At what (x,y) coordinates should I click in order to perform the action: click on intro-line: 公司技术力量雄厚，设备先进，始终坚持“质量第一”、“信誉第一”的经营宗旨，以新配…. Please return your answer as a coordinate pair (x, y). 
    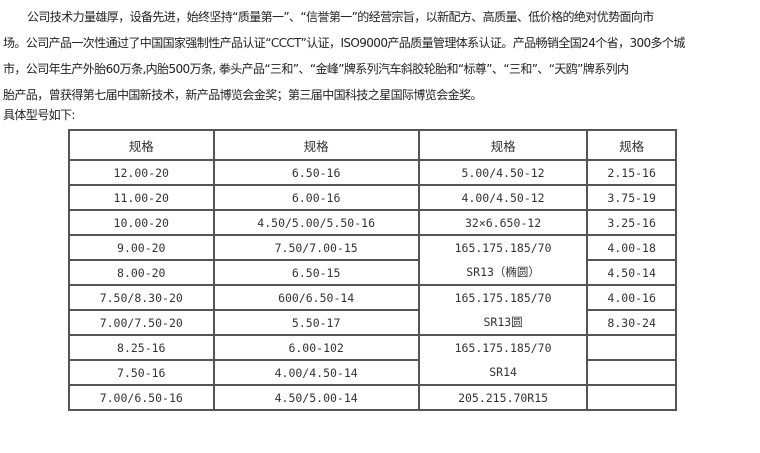
    Looking at the image, I should click on (340, 17).